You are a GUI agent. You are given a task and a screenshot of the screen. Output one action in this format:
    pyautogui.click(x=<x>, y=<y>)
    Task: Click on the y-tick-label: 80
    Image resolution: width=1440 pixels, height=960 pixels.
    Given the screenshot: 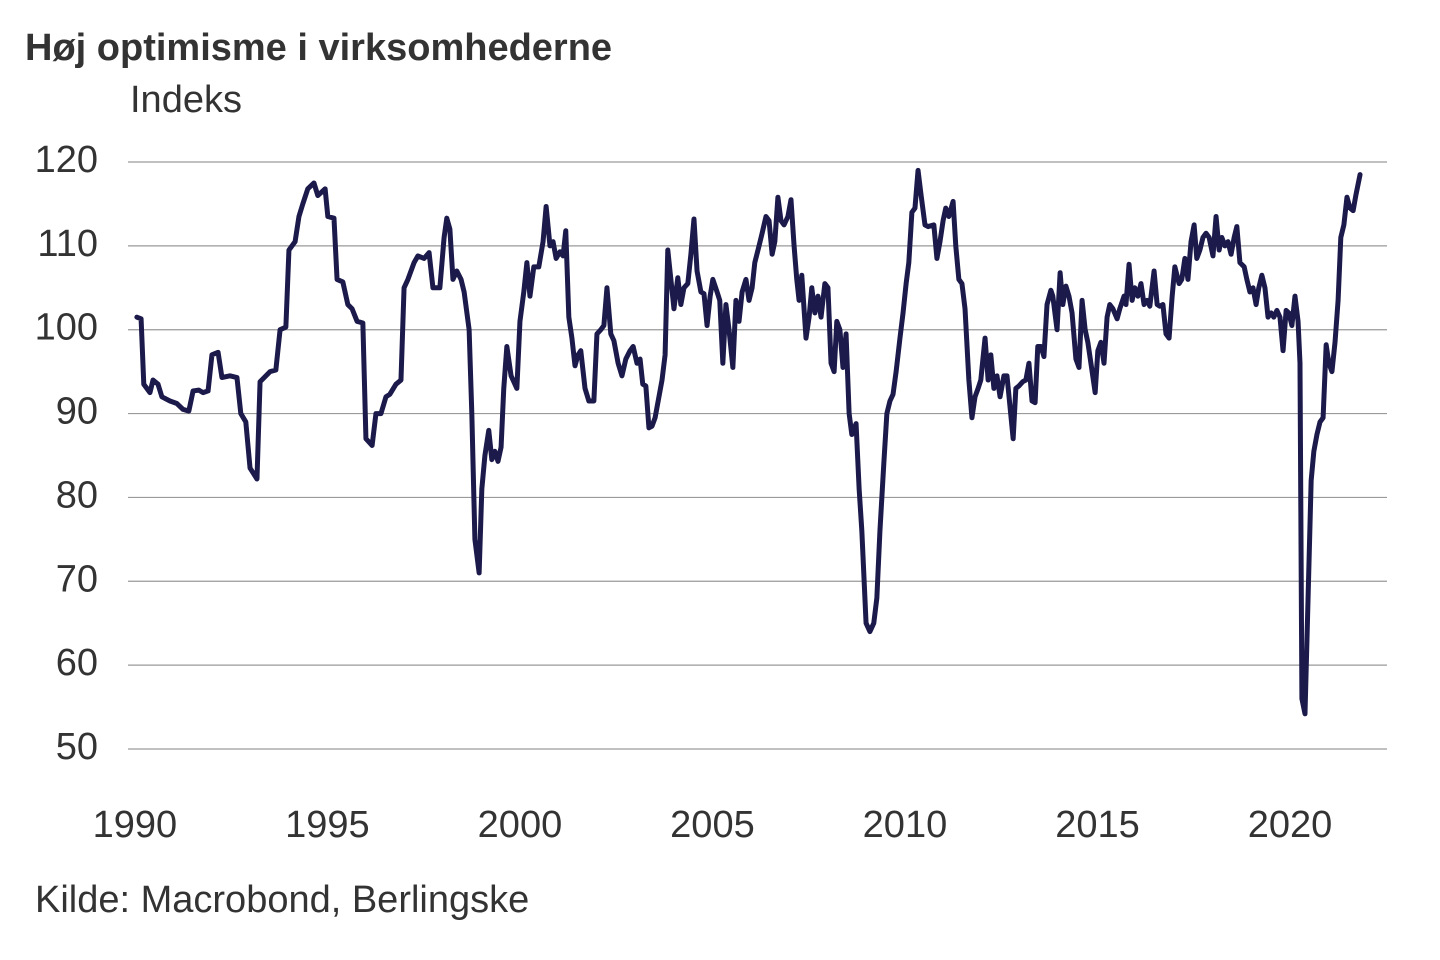 What is the action you would take?
    pyautogui.click(x=77, y=495)
    